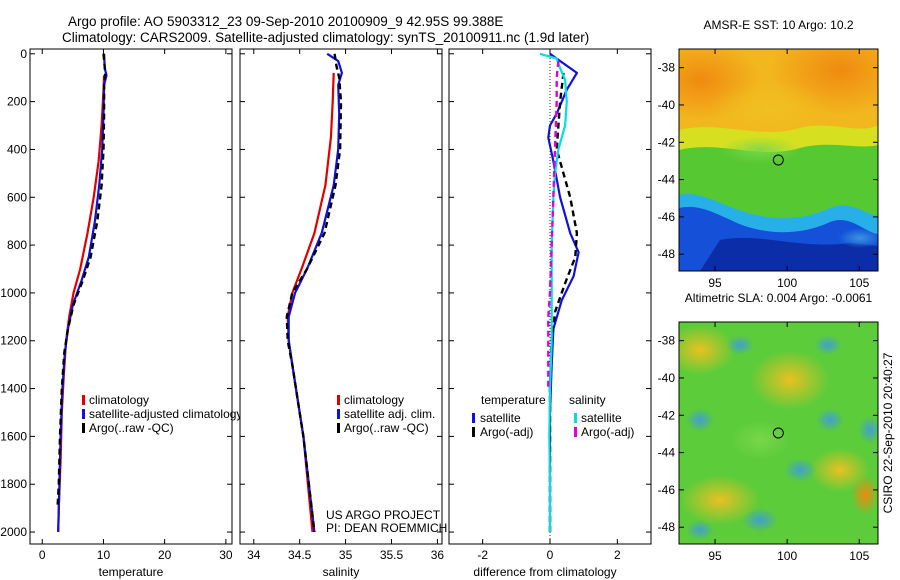 The width and height of the screenshot is (900, 580). Describe the element at coordinates (17, 102) in the screenshot. I see `y-tick-label: 200` at that location.